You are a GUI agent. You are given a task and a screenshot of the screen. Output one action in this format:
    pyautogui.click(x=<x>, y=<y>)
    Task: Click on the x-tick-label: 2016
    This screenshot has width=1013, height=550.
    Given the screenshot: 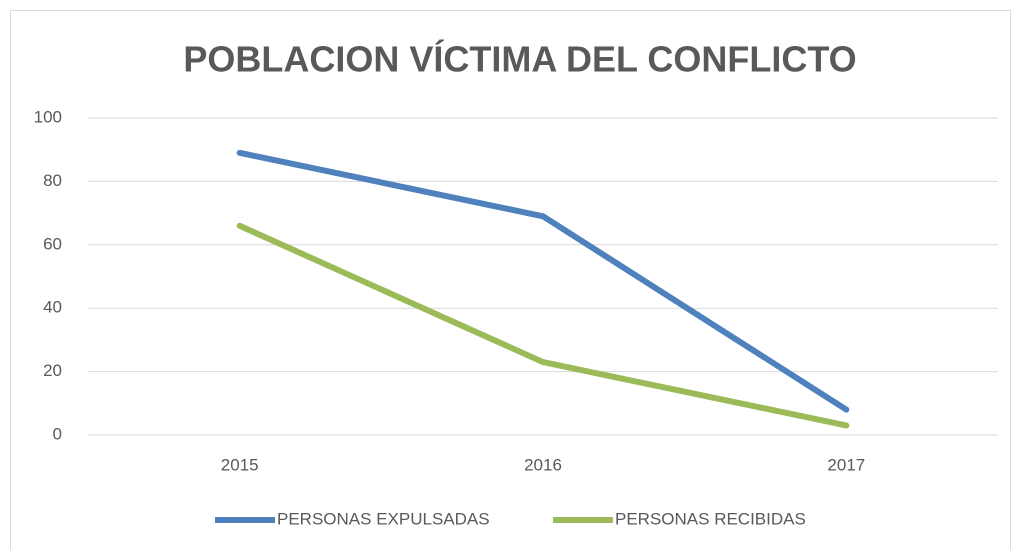 What is the action you would take?
    pyautogui.click(x=543, y=464)
    